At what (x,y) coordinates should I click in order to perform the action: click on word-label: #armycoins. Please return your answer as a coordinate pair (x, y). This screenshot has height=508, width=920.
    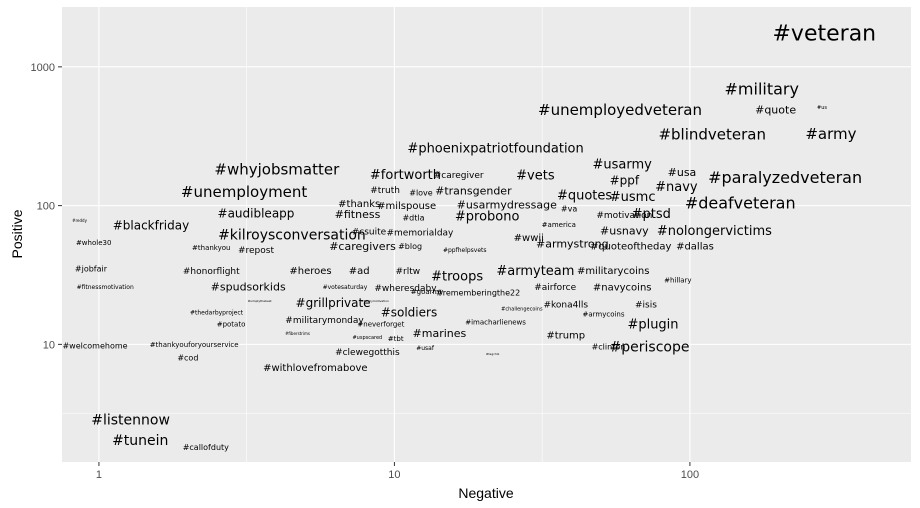
    Looking at the image, I should click on (603, 315).